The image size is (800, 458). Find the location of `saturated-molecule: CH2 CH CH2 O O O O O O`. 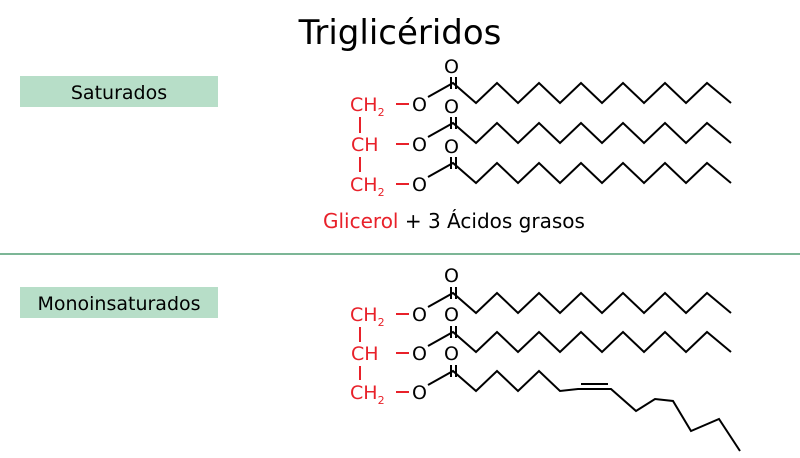

saturated-molecule: CH2 CH CH2 O O O O O O is located at coordinates (541, 127).